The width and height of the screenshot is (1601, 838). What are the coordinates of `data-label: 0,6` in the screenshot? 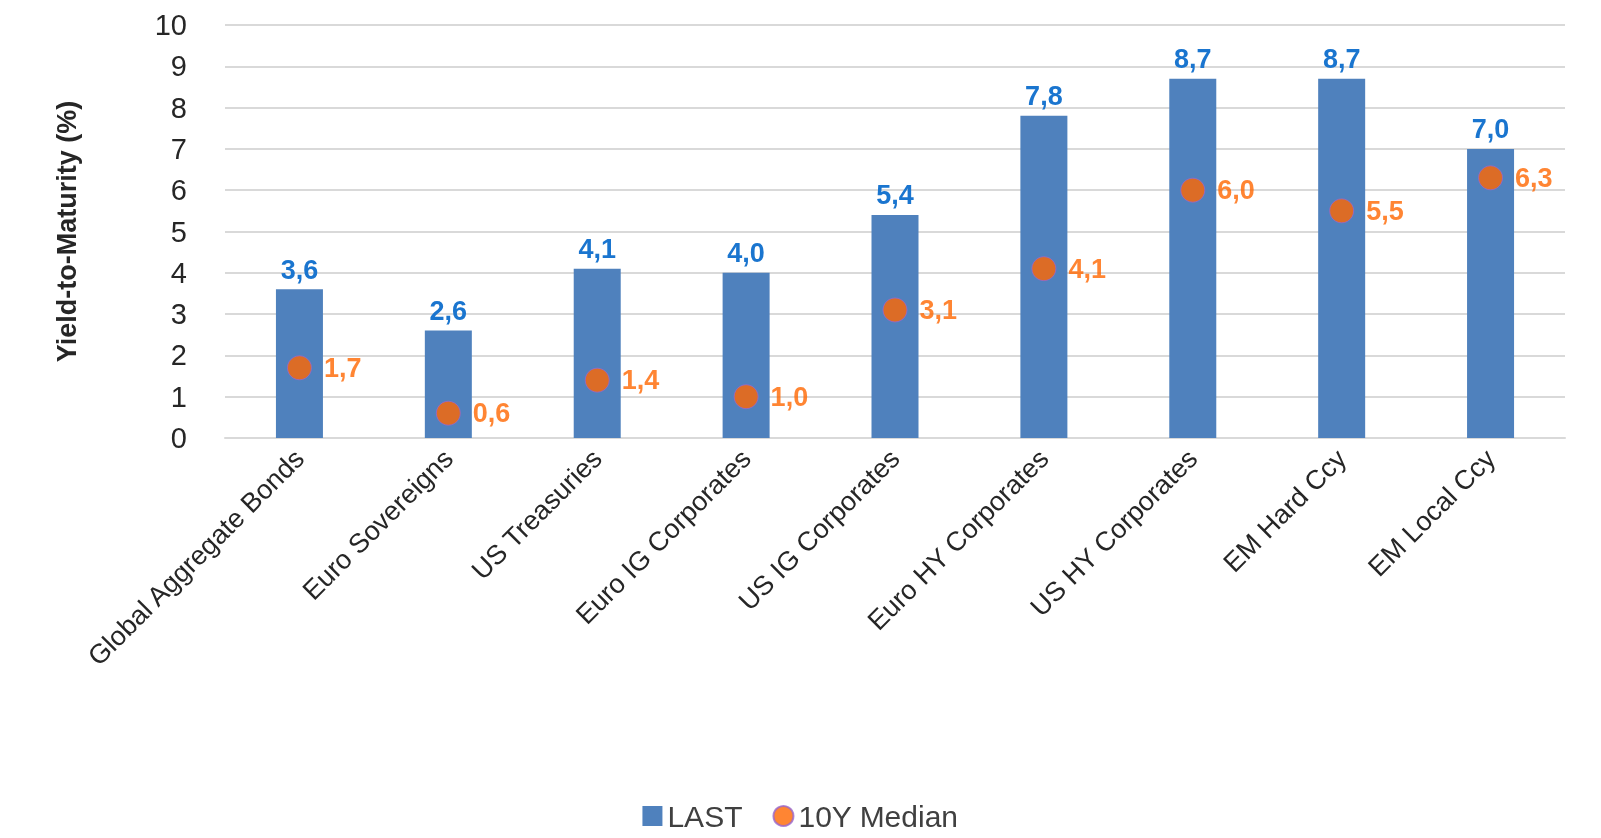 It's located at (491, 413).